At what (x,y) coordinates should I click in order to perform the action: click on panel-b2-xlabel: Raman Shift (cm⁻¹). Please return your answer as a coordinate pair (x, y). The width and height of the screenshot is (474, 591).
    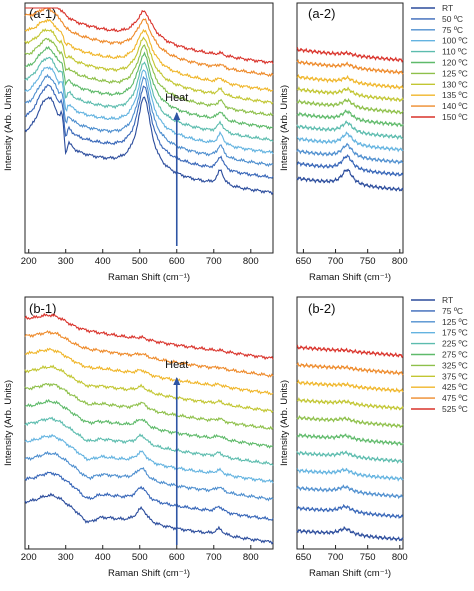
    Looking at the image, I should click on (350, 573).